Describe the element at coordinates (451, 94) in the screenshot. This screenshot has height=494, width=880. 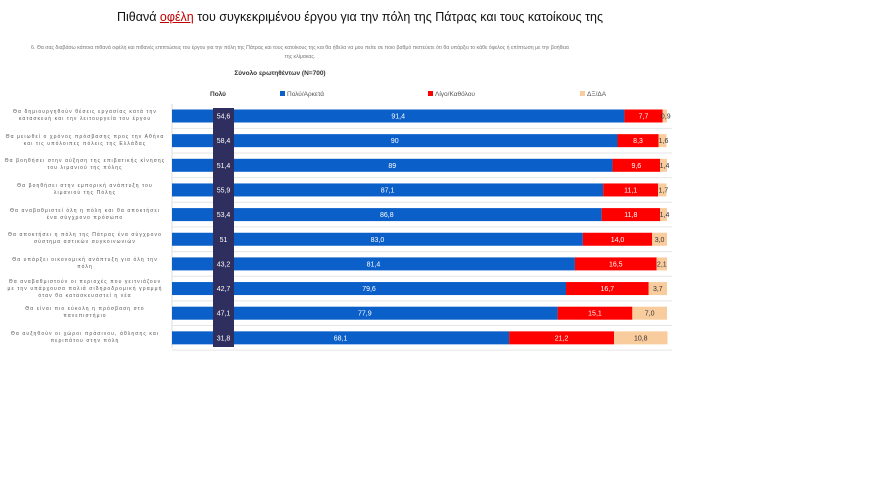
I see `legend-series-1: Λίγο/Καθόλου` at that location.